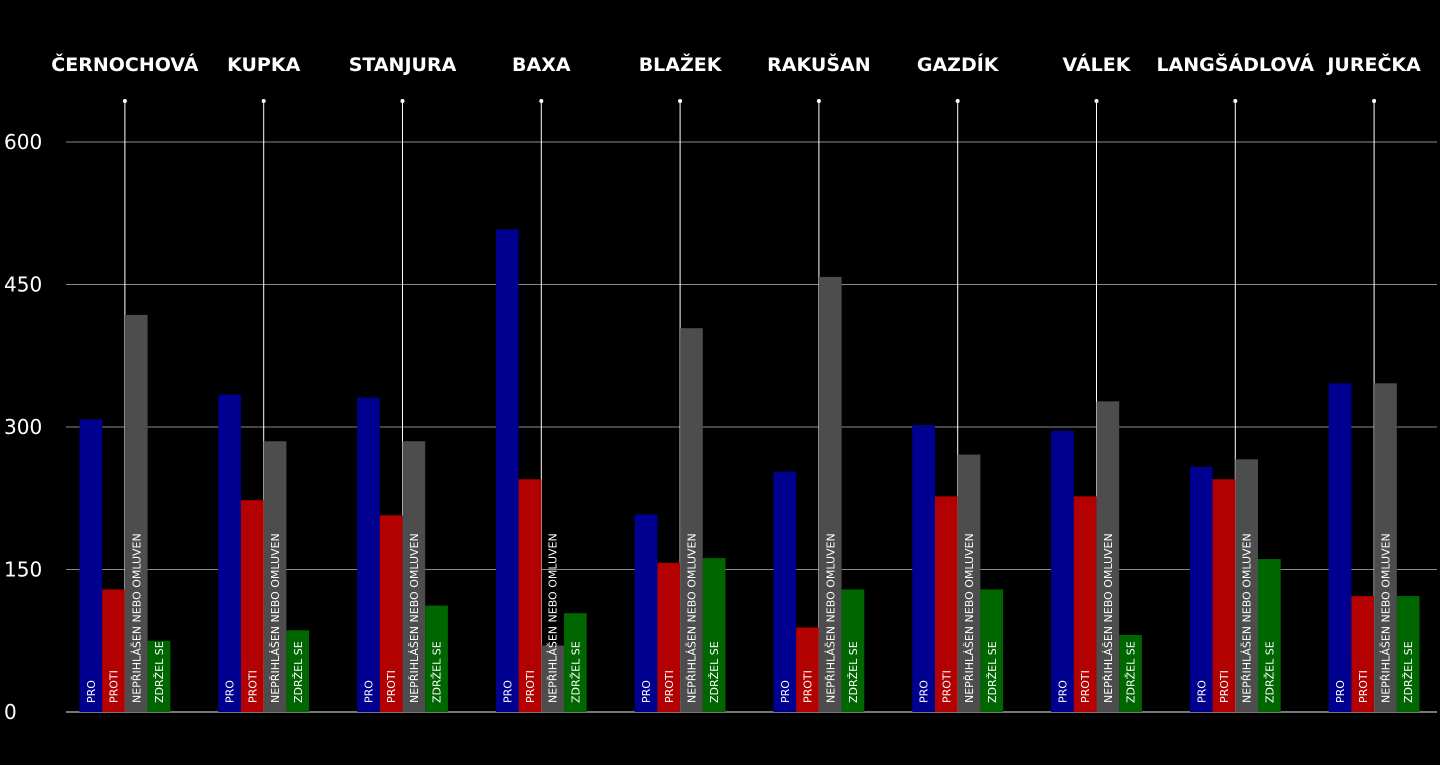 The width and height of the screenshot is (1440, 765). I want to click on category-label: RAKUŠAN, so click(818, 64).